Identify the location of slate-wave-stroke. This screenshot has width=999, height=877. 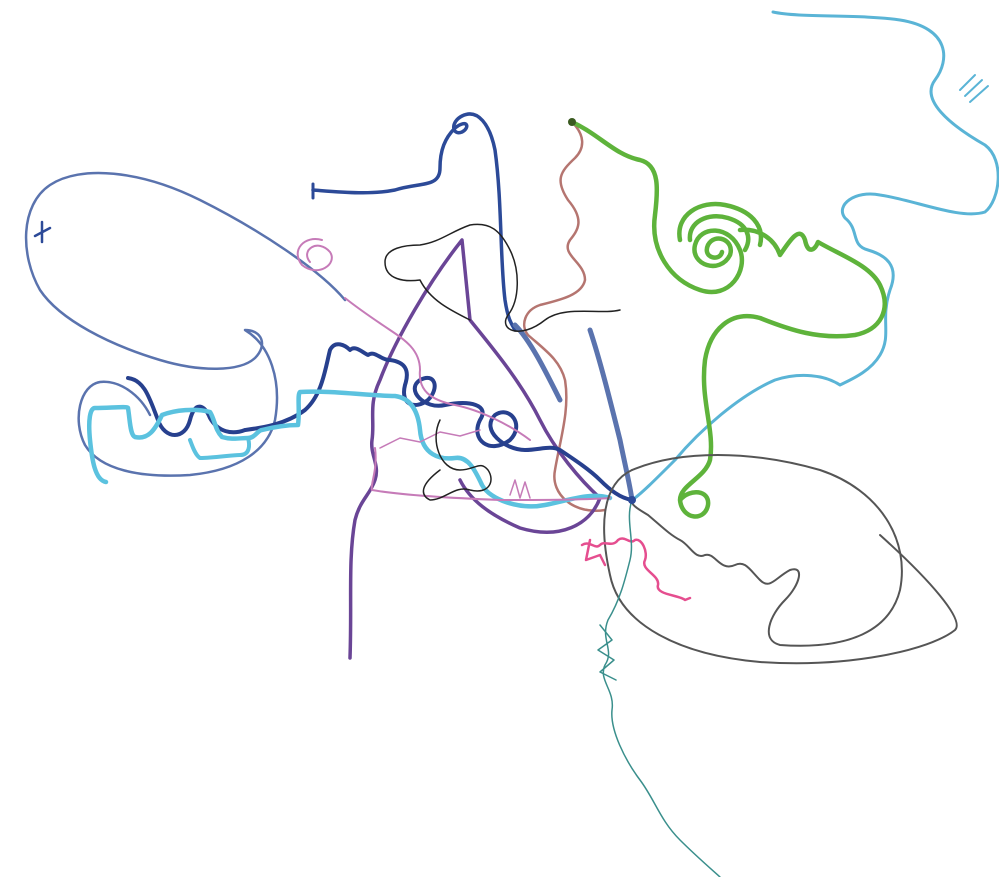
(573, 412).